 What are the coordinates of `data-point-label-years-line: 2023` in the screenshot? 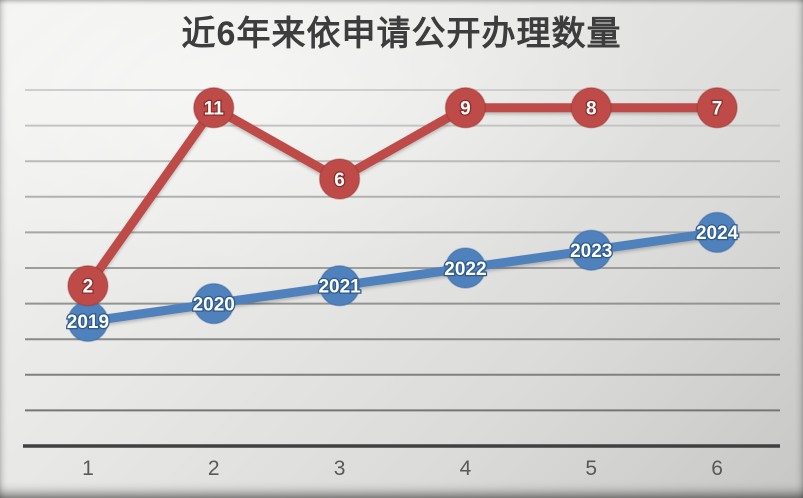 It's located at (591, 251).